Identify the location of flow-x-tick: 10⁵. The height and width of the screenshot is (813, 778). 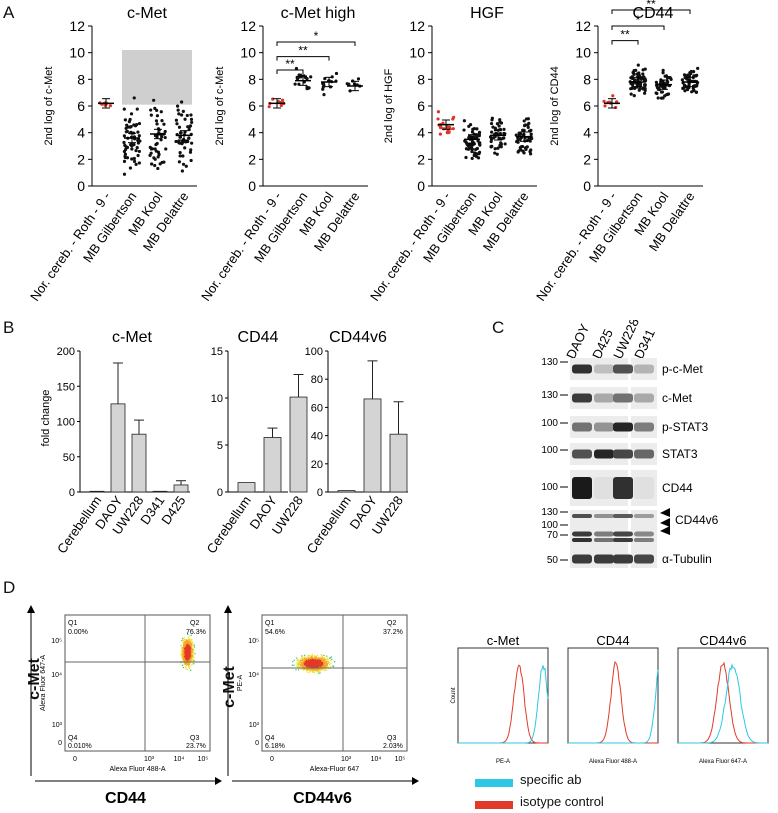
(203, 759).